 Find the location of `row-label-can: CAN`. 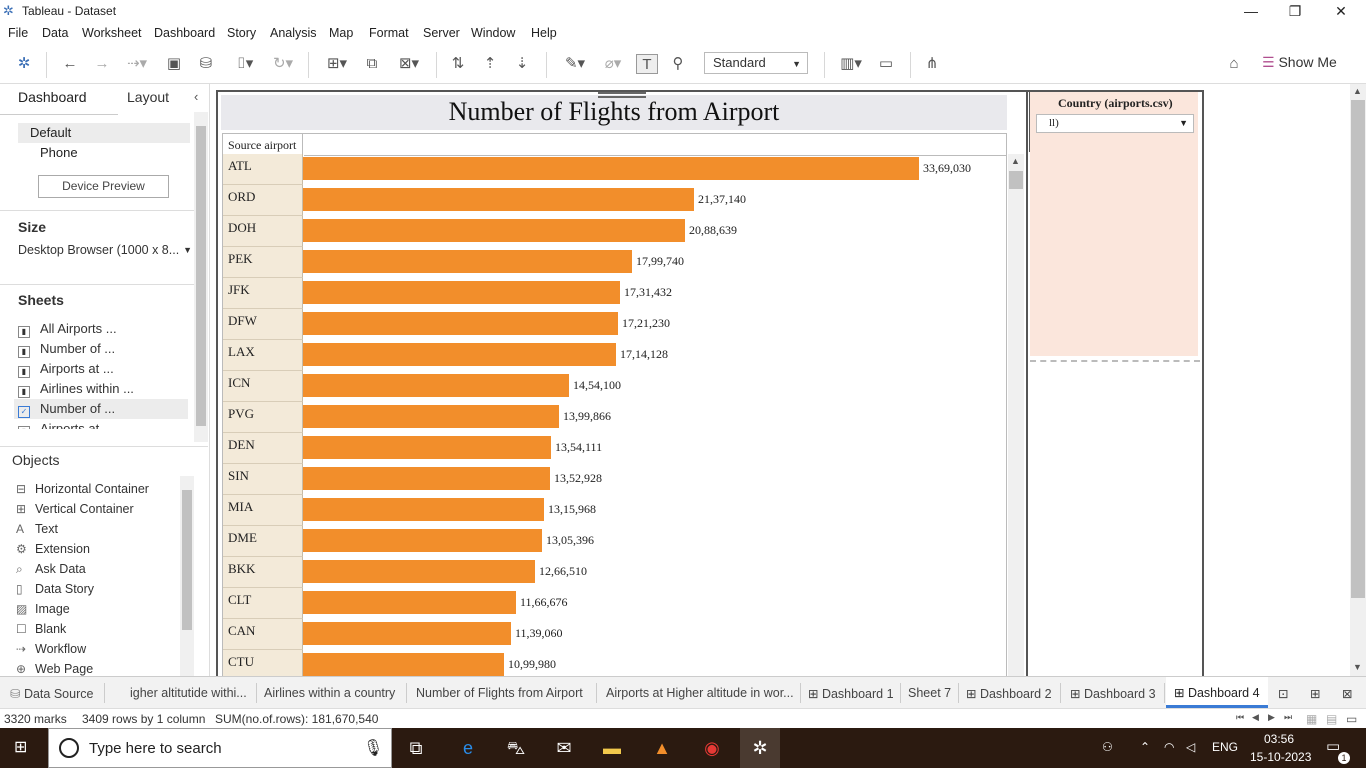

row-label-can: CAN is located at coordinates (263, 634).